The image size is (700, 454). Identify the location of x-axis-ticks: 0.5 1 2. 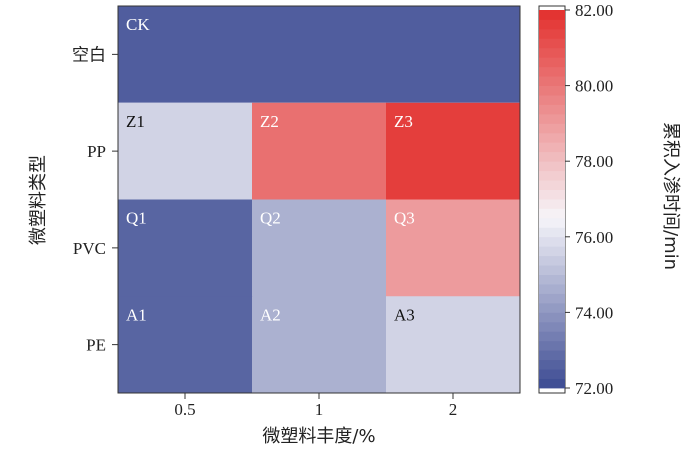
(315, 406).